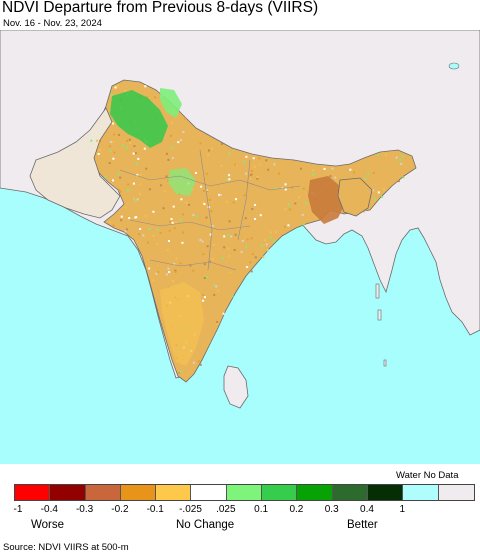 Image resolution: width=480 pixels, height=557 pixels. What do you see at coordinates (139, 119) in the screenshot?
I see `green-patch-punjab` at bounding box center [139, 119].